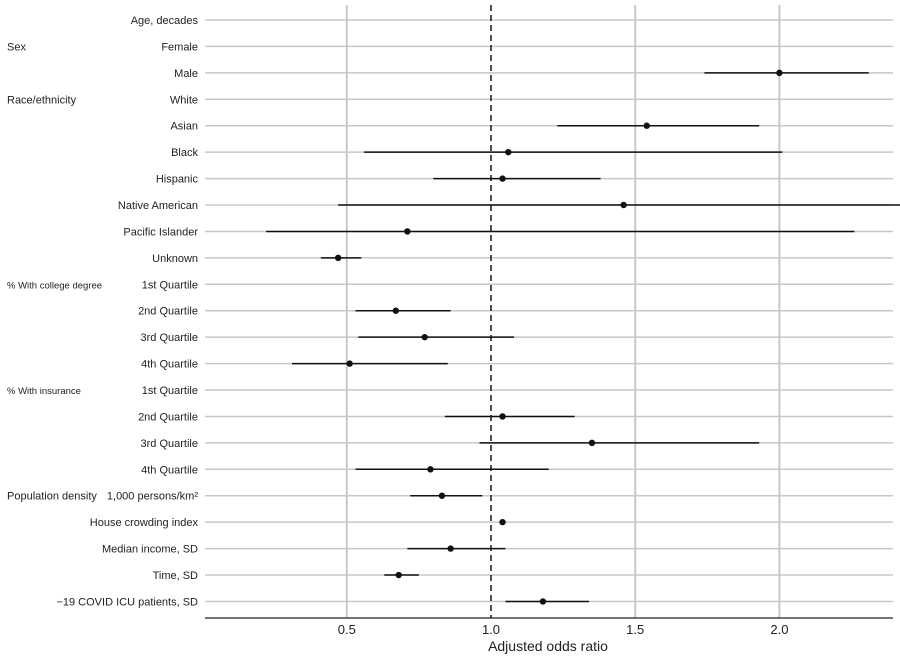  I want to click on row-label: 1,000 persons/km², so click(152, 497).